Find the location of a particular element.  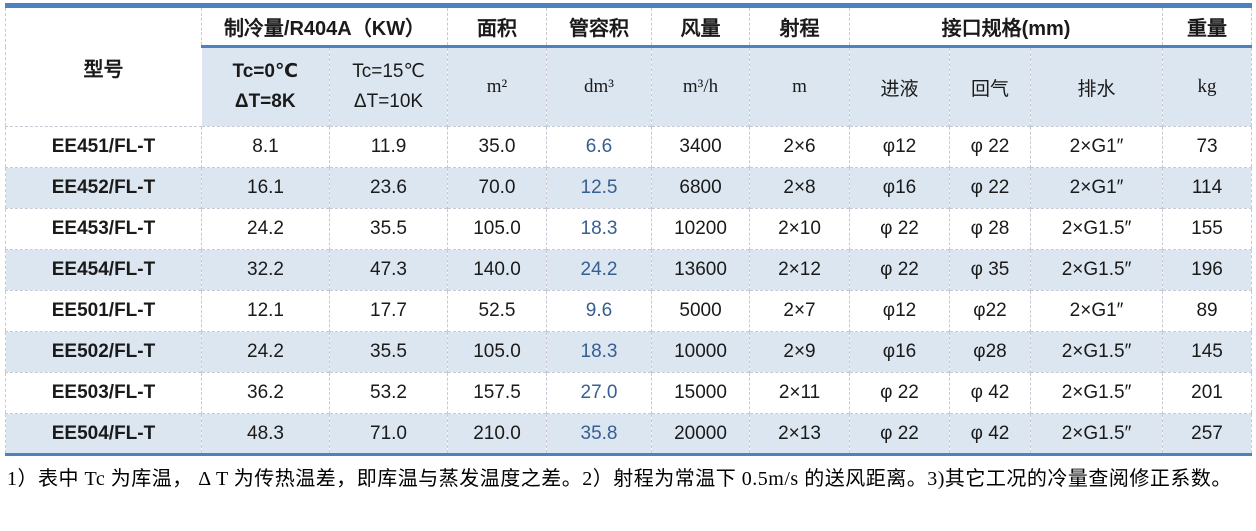

unit-tube-volume: dm³ is located at coordinates (599, 86).